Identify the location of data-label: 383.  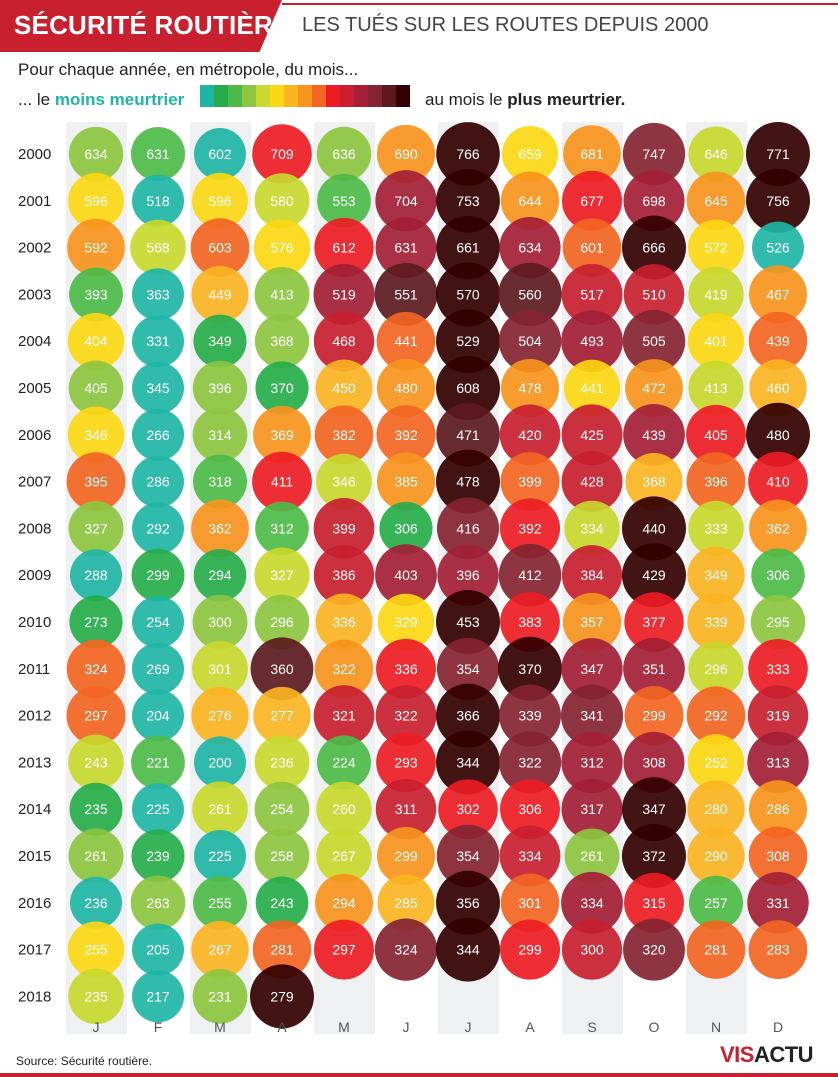
(530, 622).